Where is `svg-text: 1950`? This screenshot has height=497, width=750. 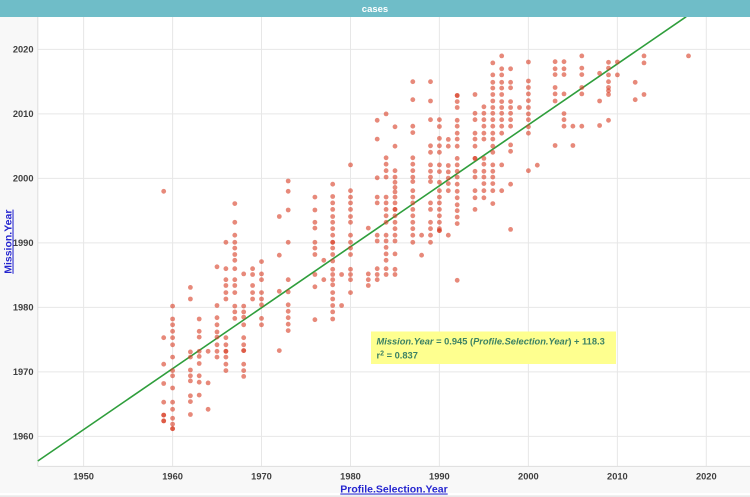 svg-text: 1950 is located at coordinates (83, 477).